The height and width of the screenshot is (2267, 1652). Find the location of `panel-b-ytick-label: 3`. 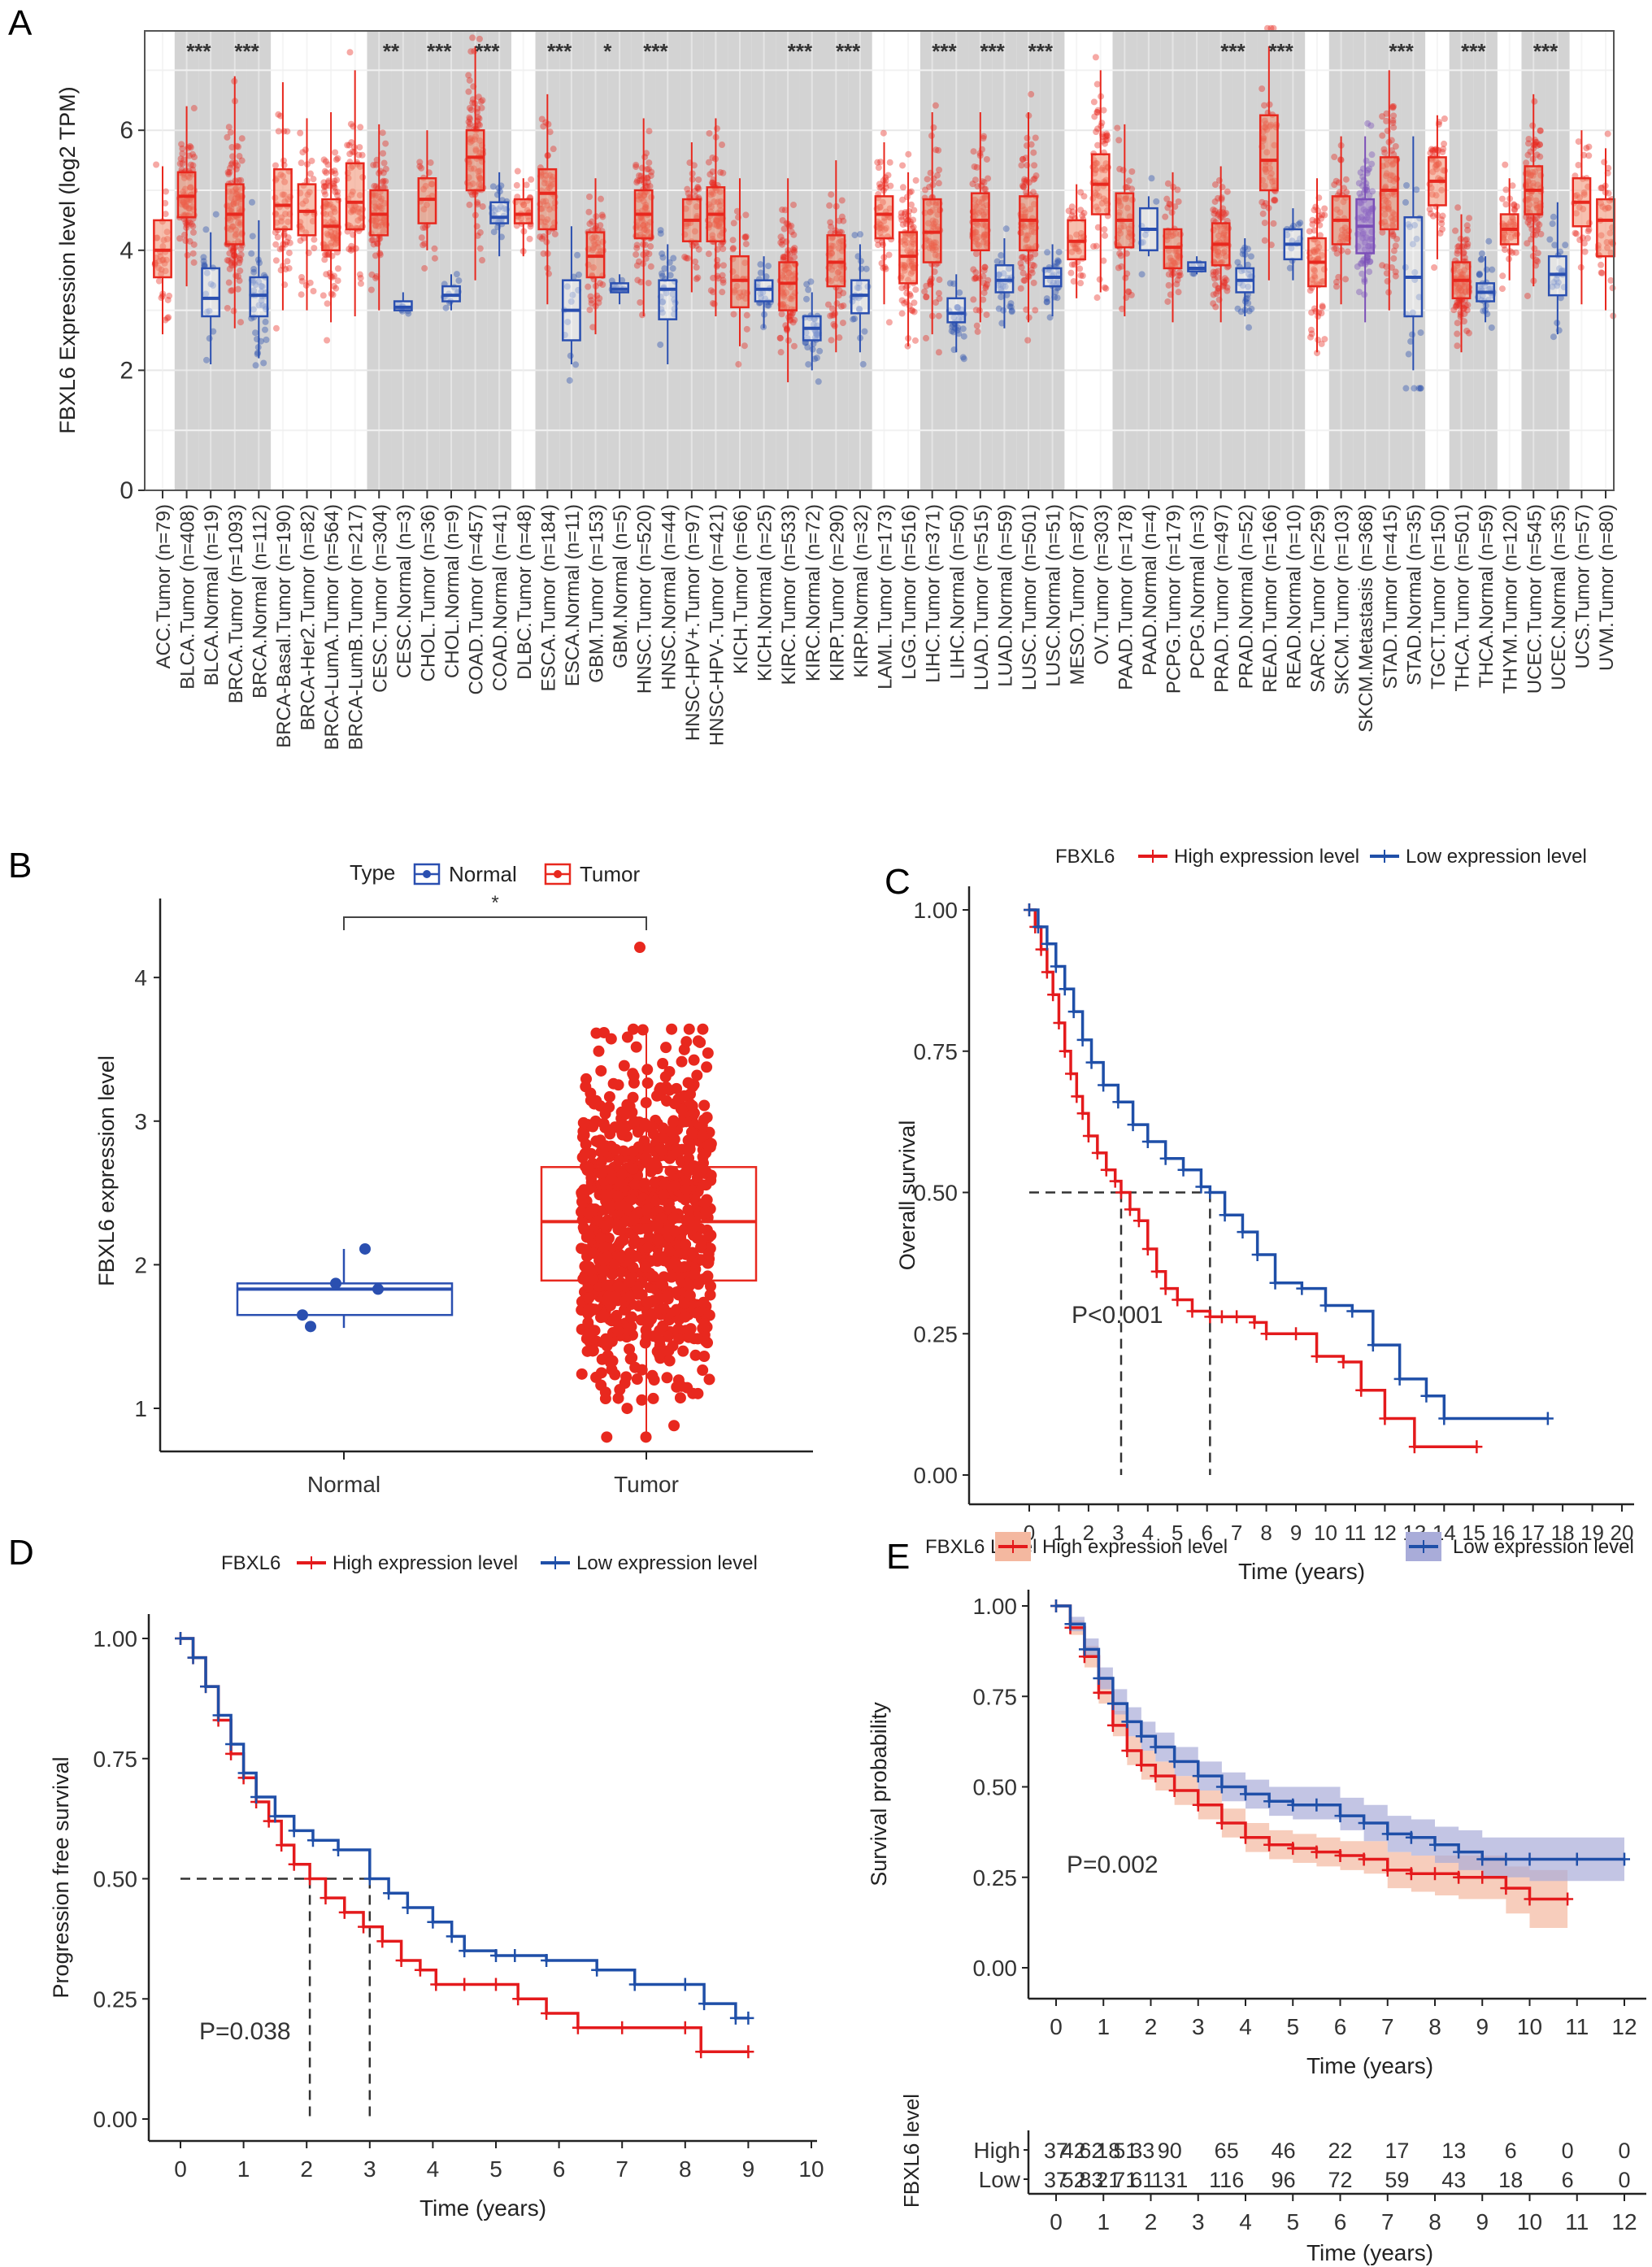

panel-b-ytick-label: 3 is located at coordinates (140, 1121).